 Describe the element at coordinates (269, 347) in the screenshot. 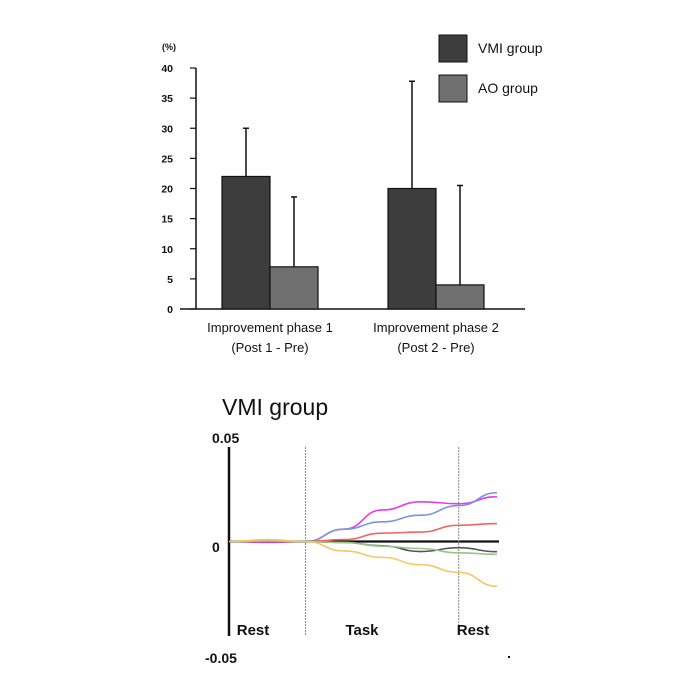

I see `bar-x-tick-sublabel: (Post 1 - Pre)` at that location.